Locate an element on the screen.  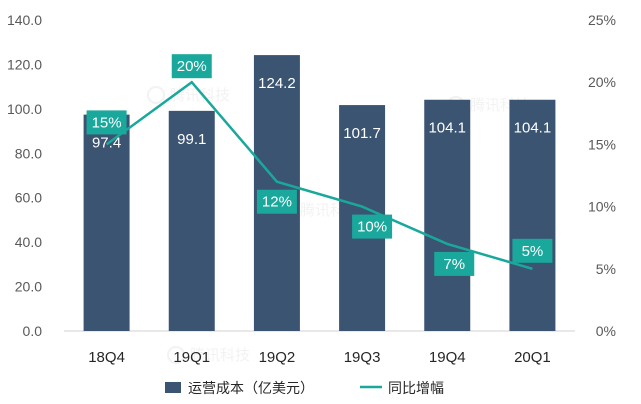
category-label: 20Q1 is located at coordinates (532, 357).